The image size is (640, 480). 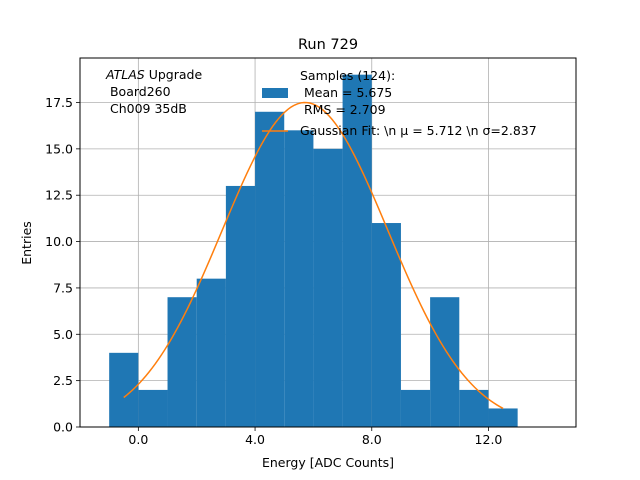 What do you see at coordinates (59, 195) in the screenshot?
I see `y-tick-label: 12.5` at bounding box center [59, 195].